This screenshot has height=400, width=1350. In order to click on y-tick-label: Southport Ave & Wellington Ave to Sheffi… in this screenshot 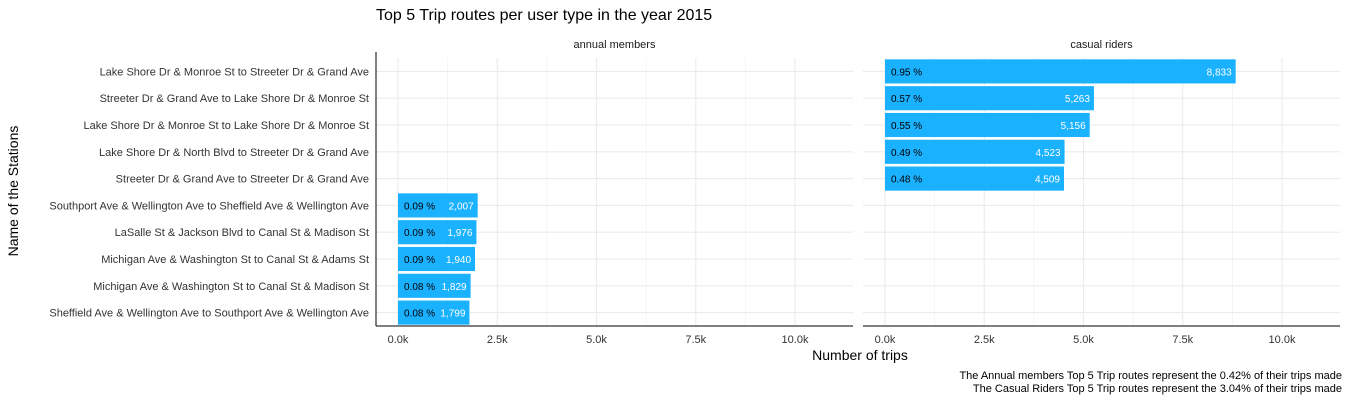, I will do `click(209, 206)`.